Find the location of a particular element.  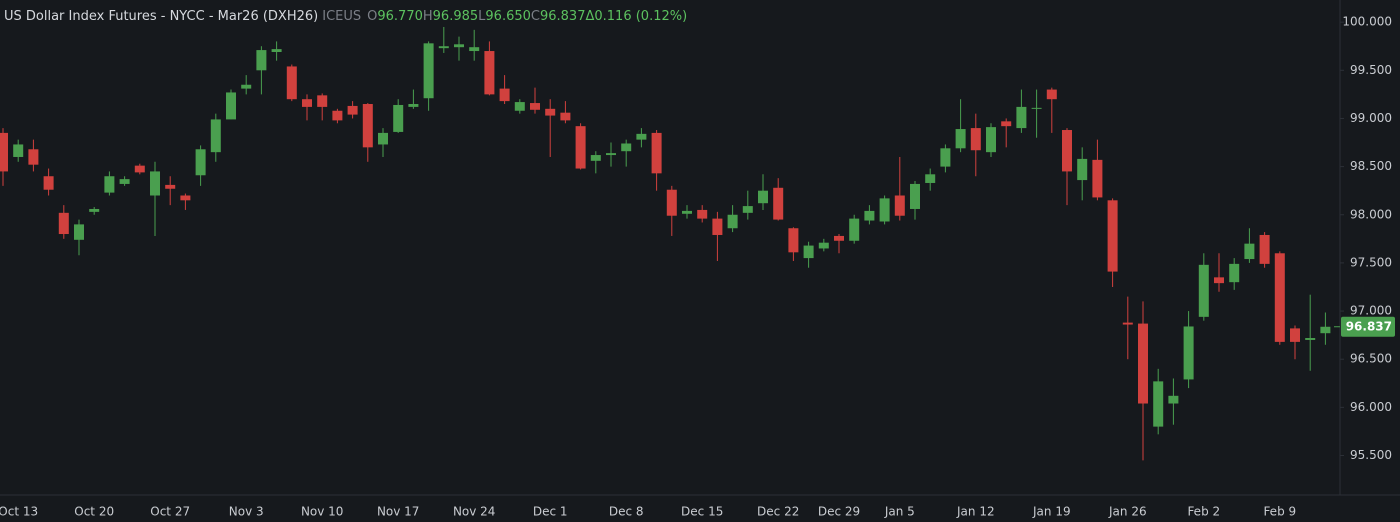

x-tick-label: Nov 10 is located at coordinates (322, 512).